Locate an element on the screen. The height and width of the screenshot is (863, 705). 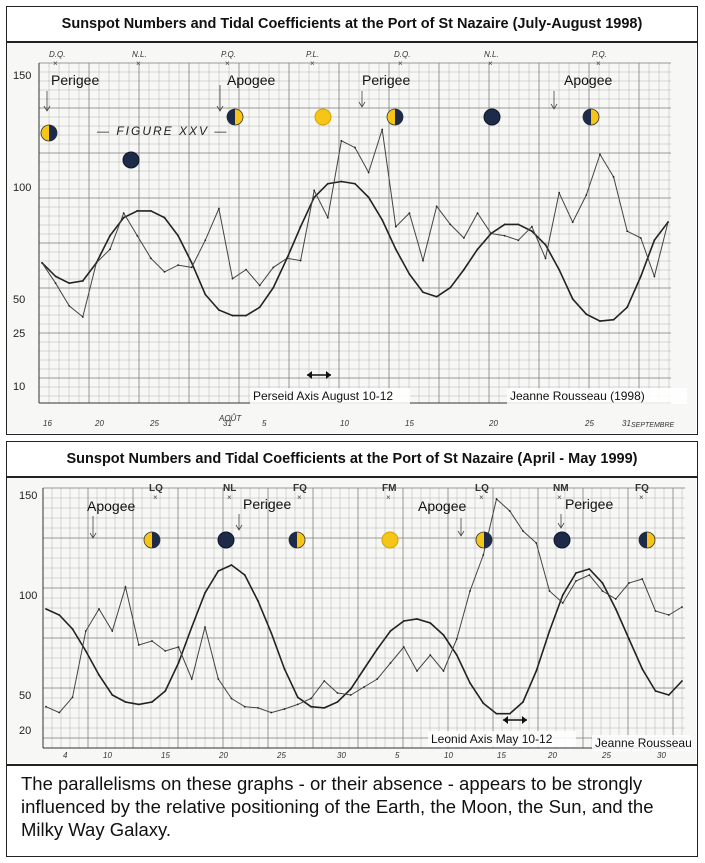
x-tick-label: 15 is located at coordinates (409, 423).